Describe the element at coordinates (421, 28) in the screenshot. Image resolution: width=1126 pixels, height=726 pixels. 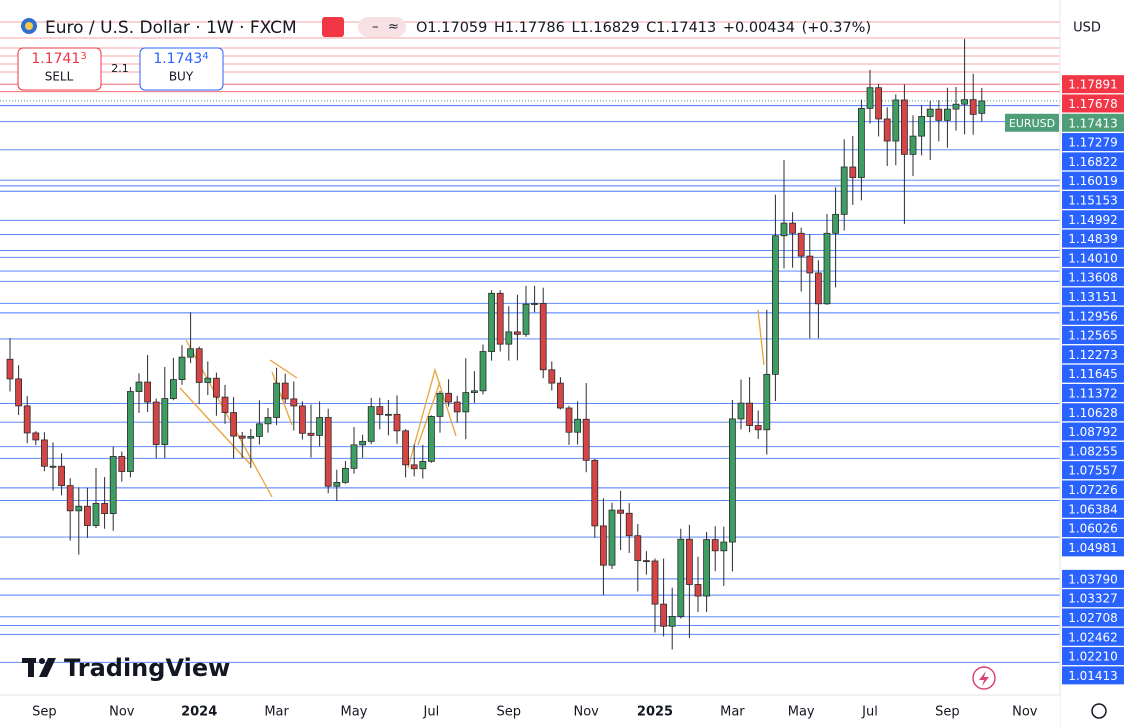
I see `ohlc-label: O` at that location.